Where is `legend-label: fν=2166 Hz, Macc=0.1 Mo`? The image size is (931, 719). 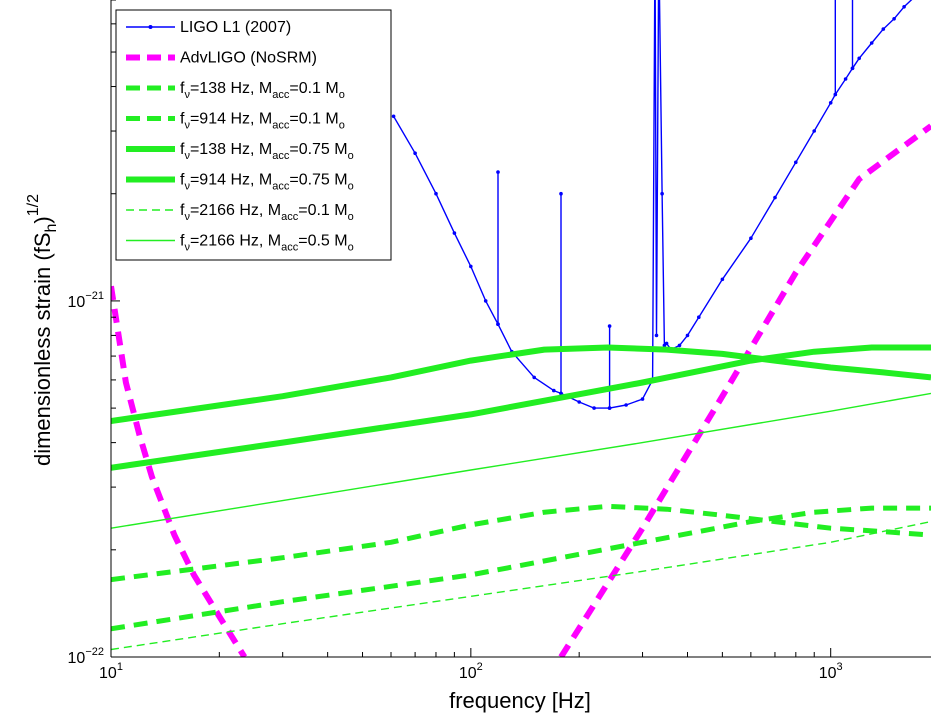
legend-label: fν=2166 Hz, Macc=0.1 Mo is located at coordinates (267, 212).